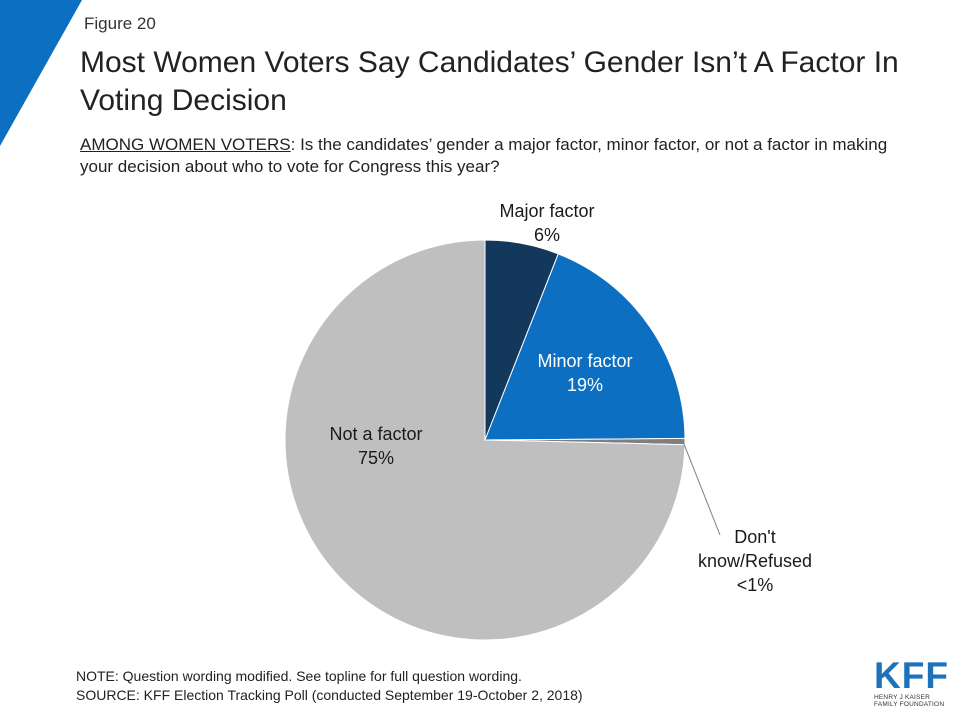  What do you see at coordinates (909, 704) in the screenshot?
I see `logo-line-2: FAMILY FOUNDATION` at bounding box center [909, 704].